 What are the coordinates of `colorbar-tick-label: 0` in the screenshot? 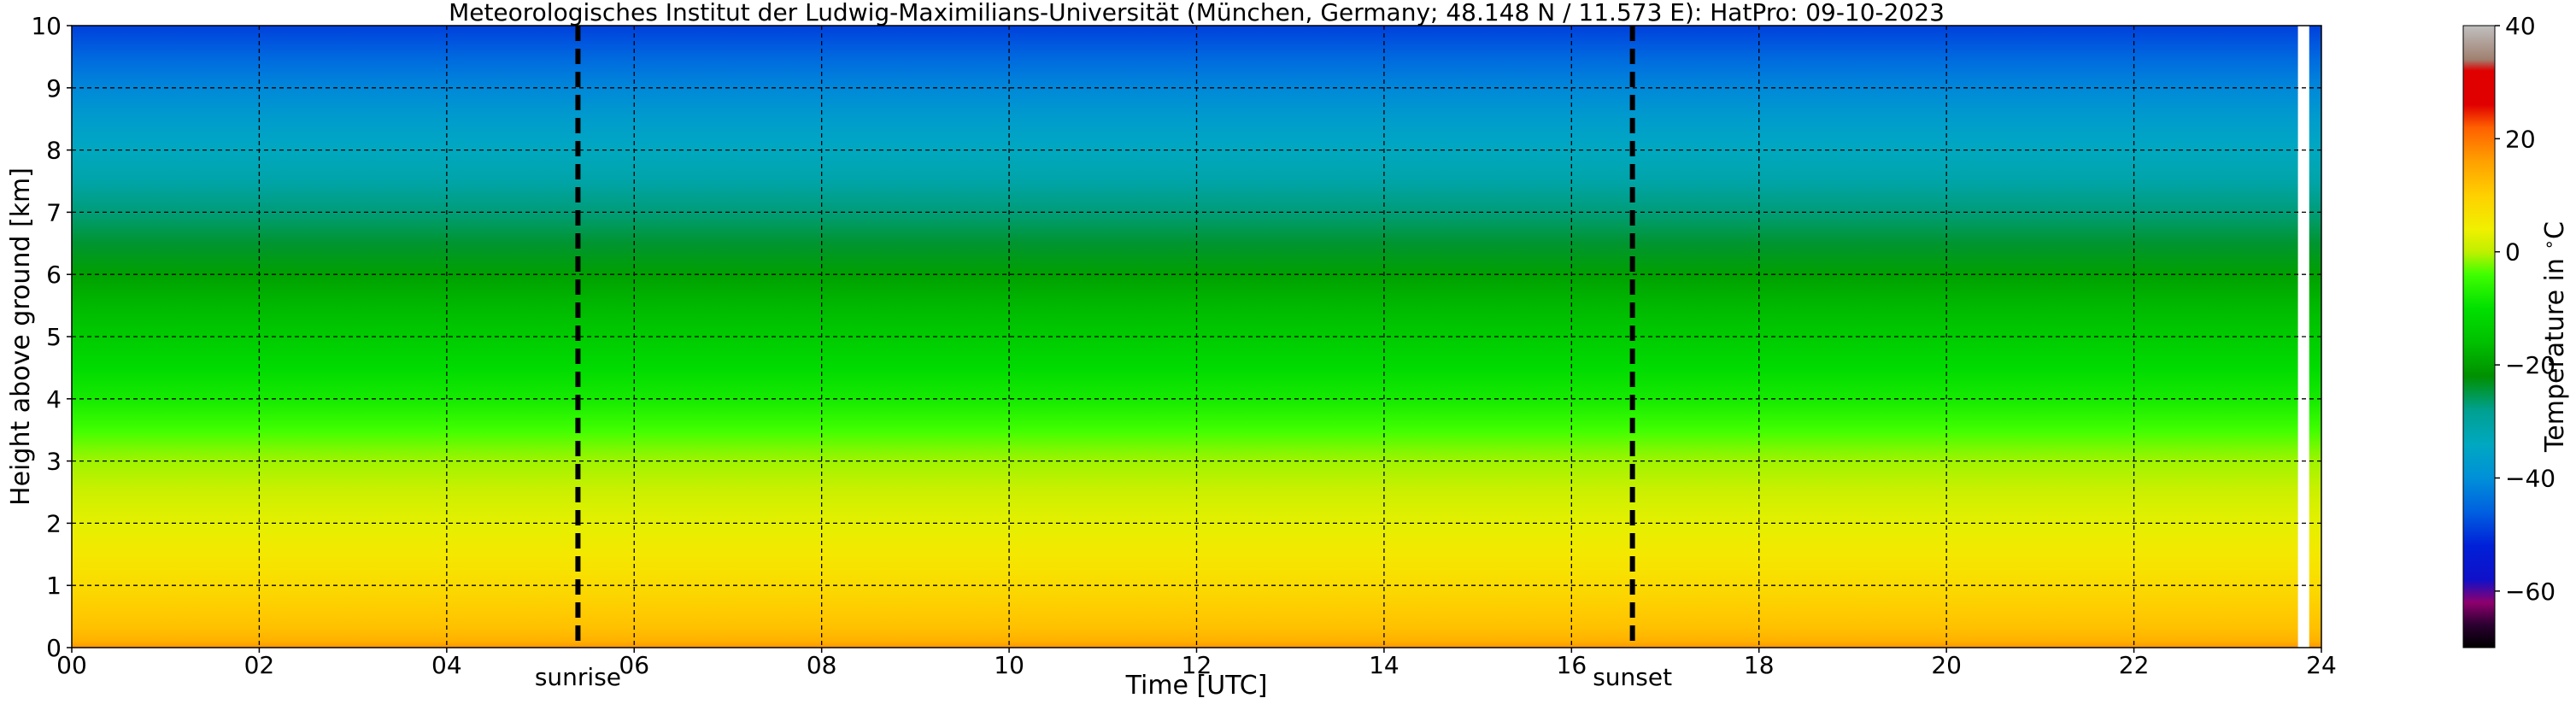 It's located at (2512, 252).